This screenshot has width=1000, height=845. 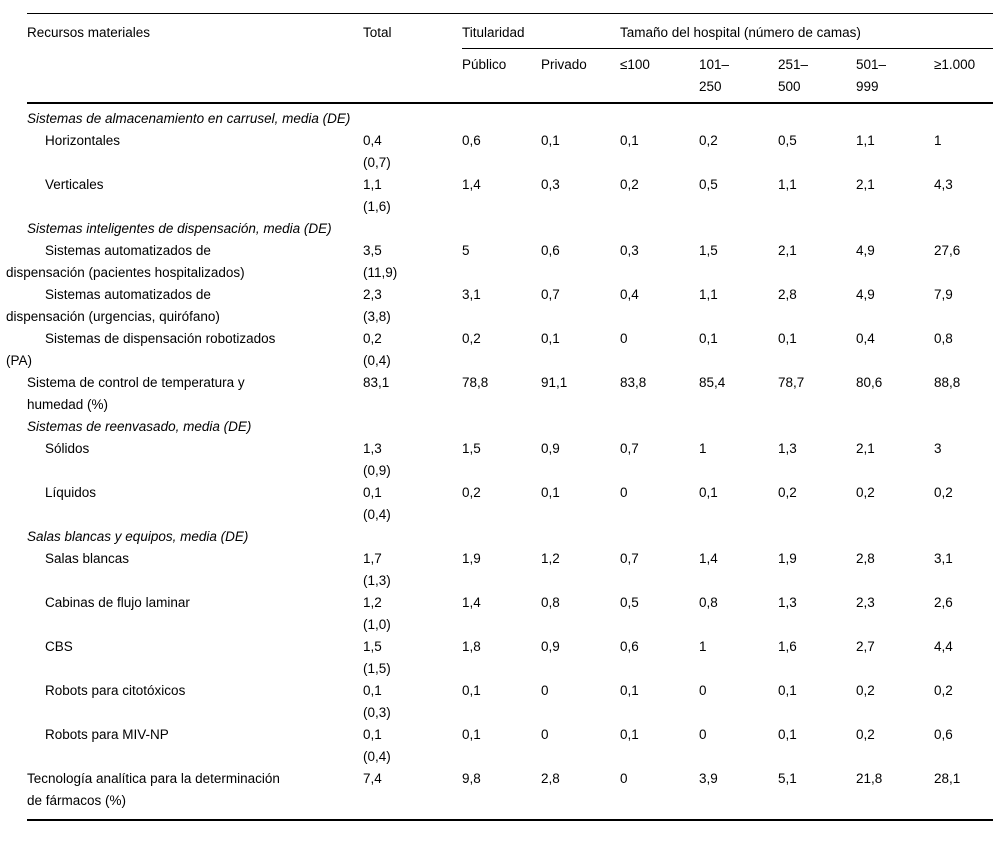 I want to click on cell-value: 78,7, so click(x=791, y=382).